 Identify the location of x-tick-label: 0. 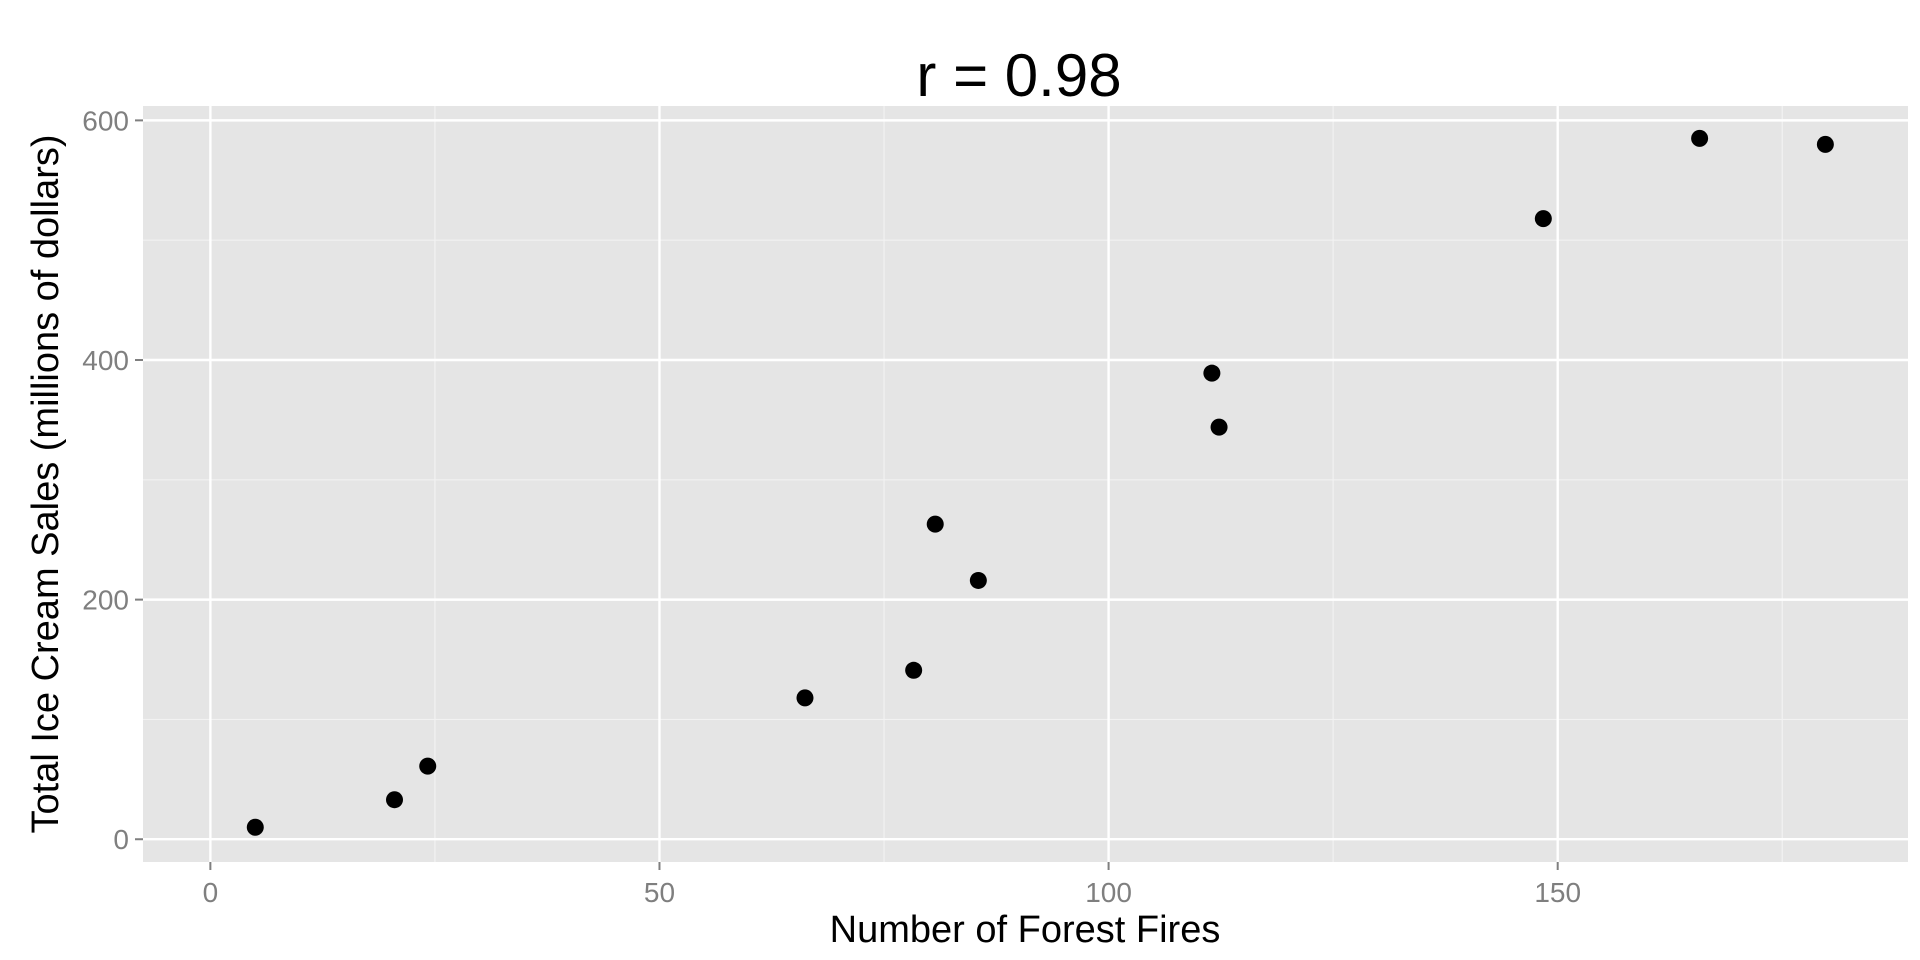
(211, 892).